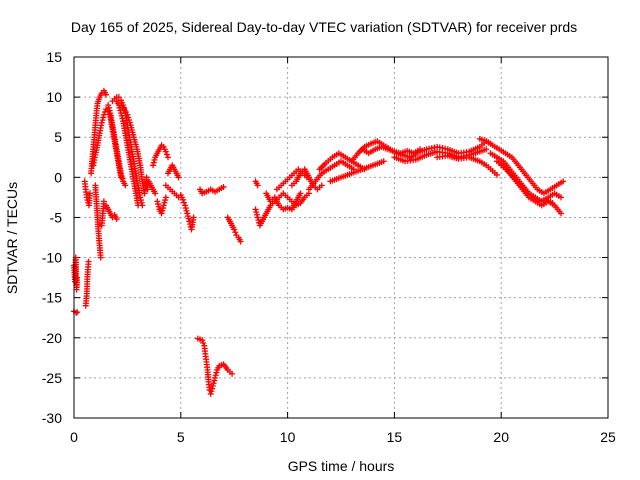  What do you see at coordinates (58, 137) in the screenshot?
I see `y-tick-label: 5` at bounding box center [58, 137].